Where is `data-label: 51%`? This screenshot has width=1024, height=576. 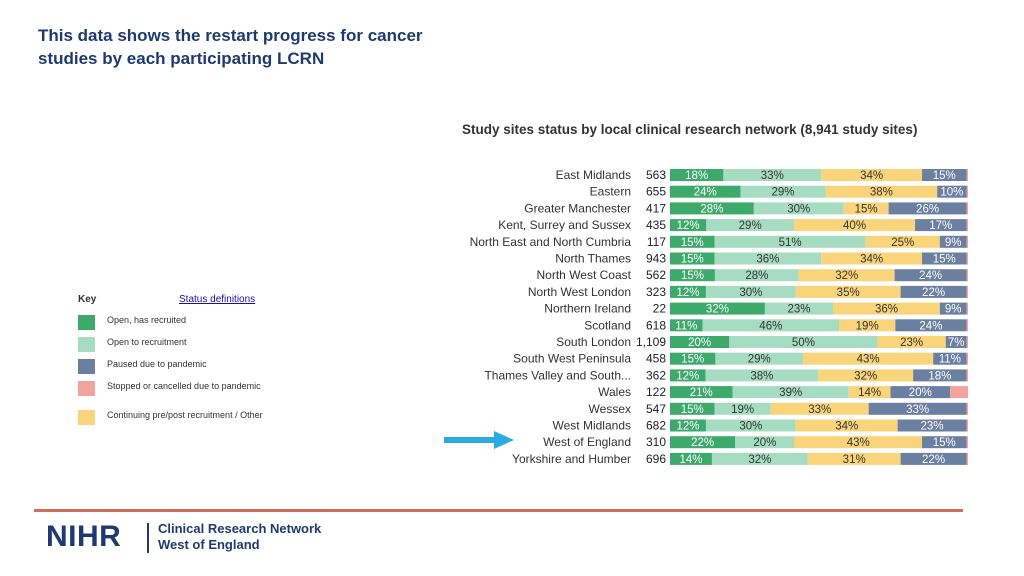 data-label: 51% is located at coordinates (790, 243).